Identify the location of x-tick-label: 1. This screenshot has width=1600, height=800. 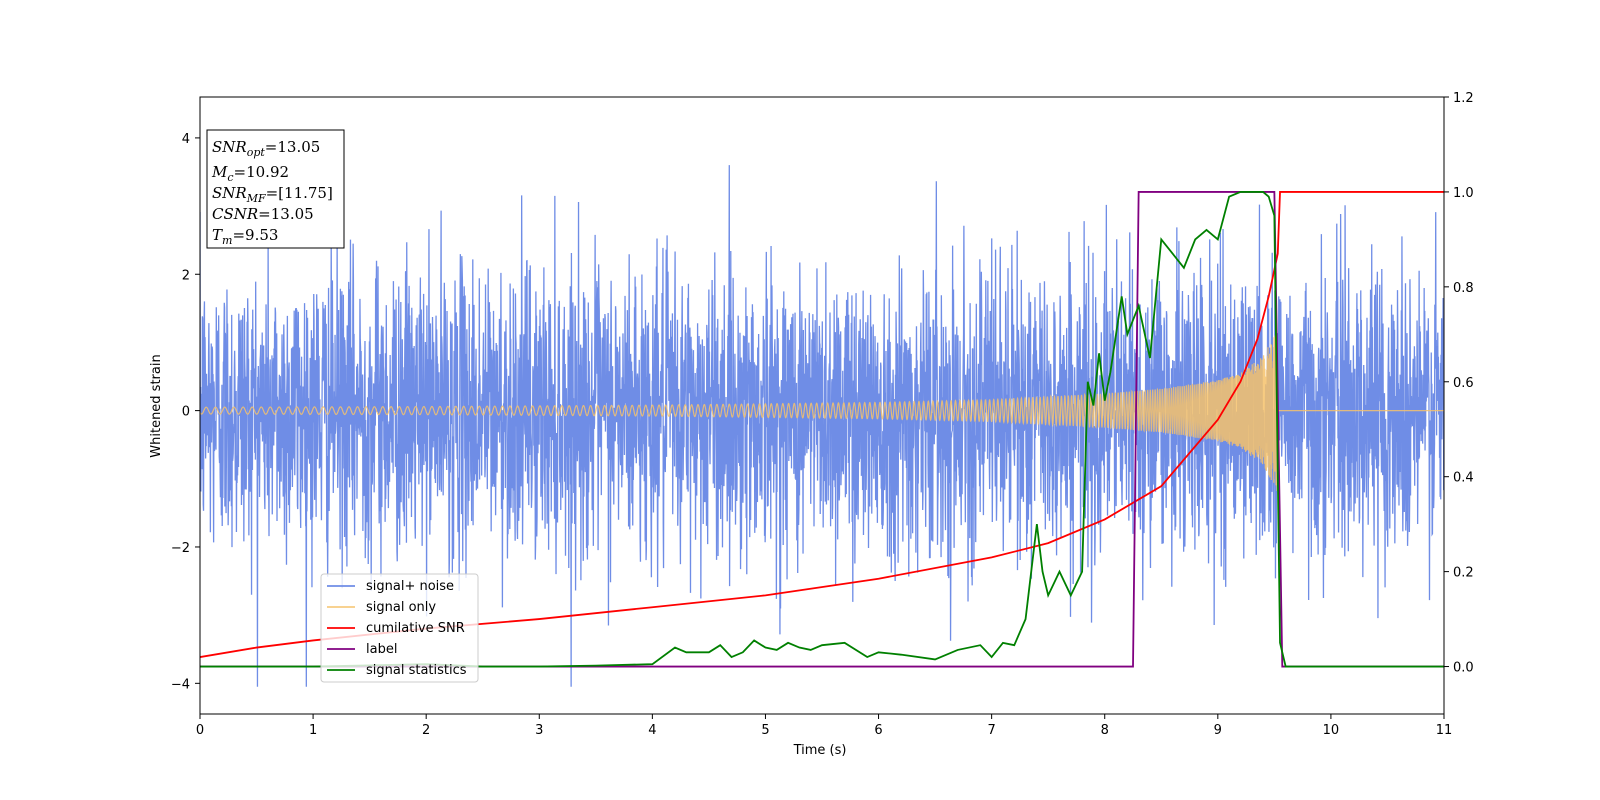
(313, 730).